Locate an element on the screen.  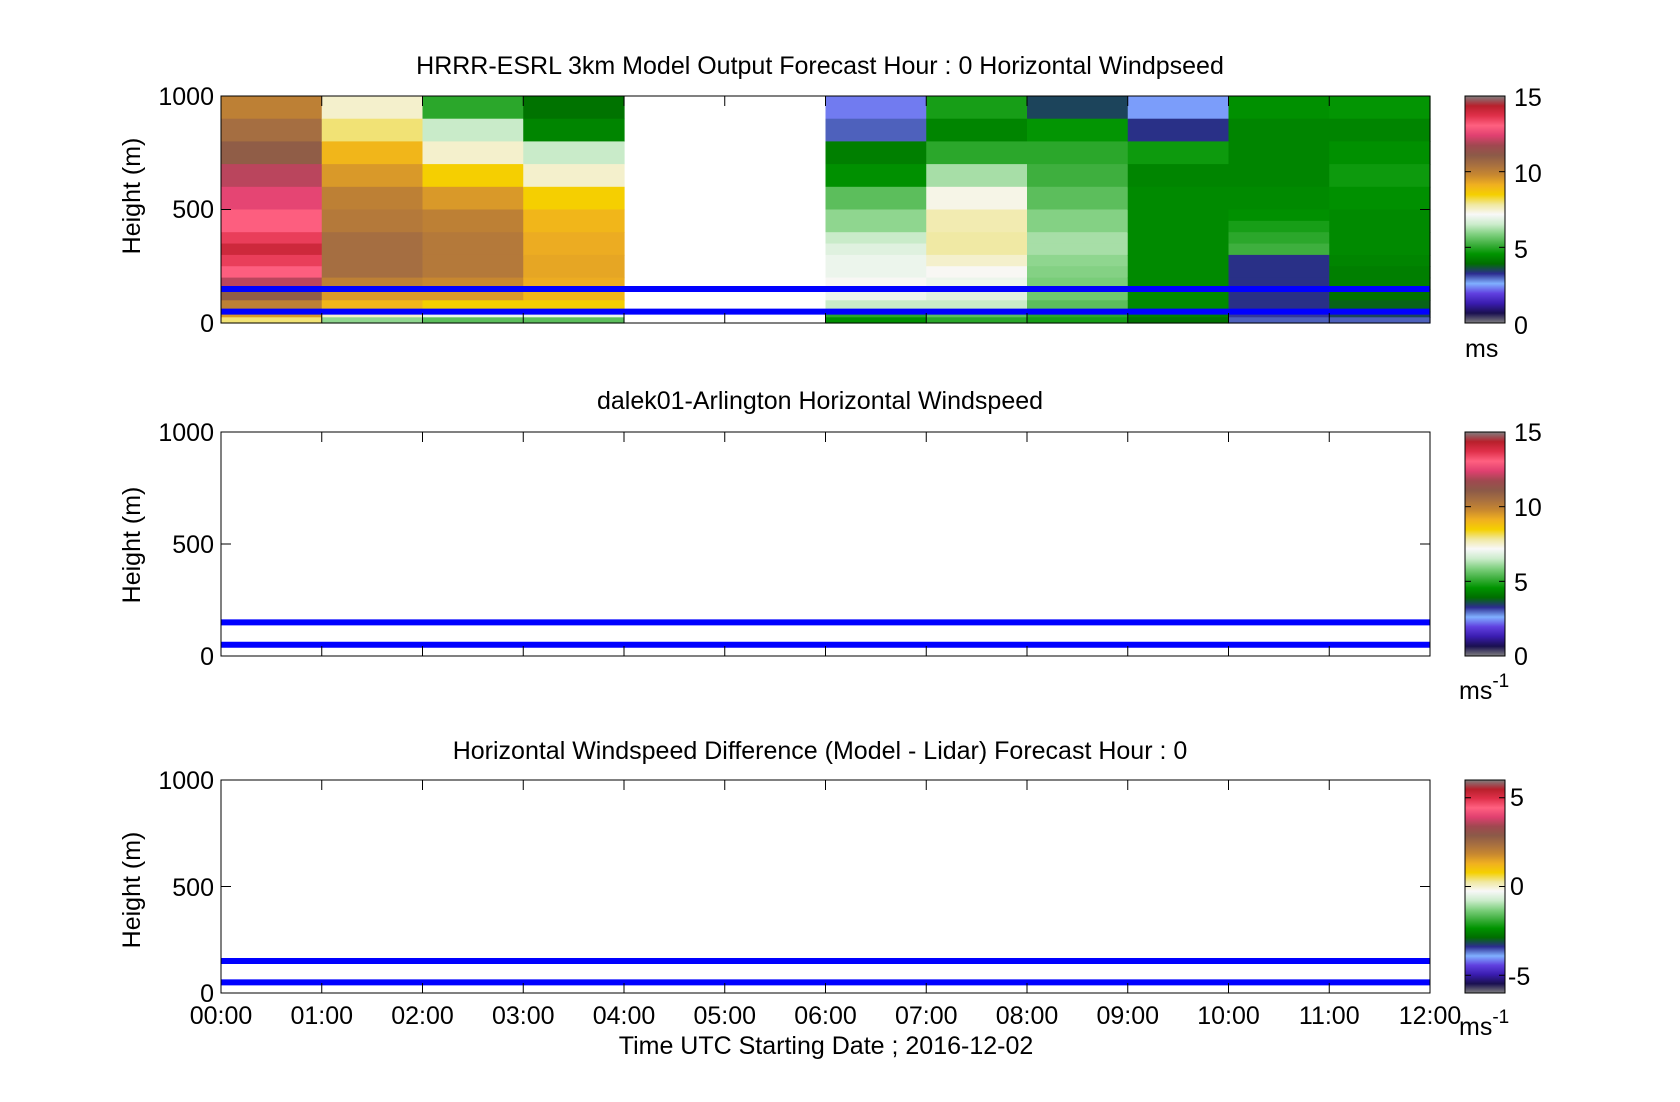
panel-lidar-colorbar-tick-15: 15 is located at coordinates (1528, 433).